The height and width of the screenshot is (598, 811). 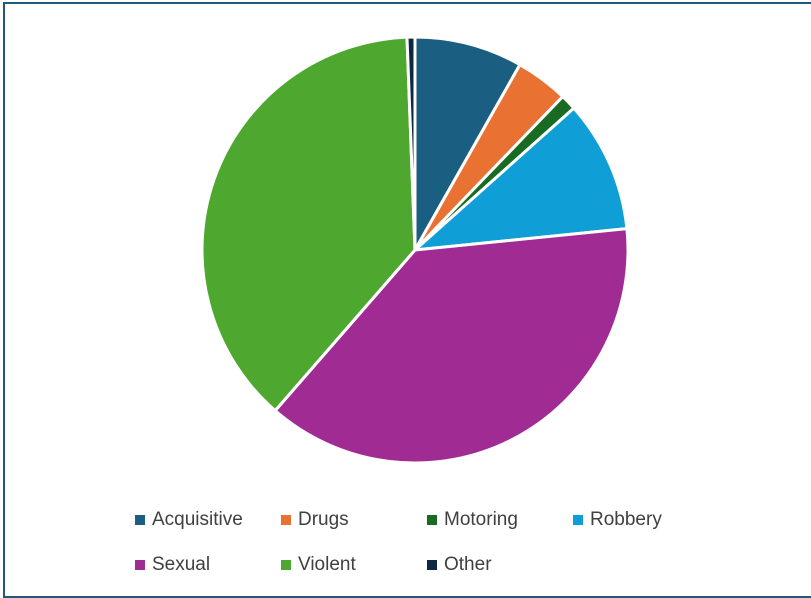 I want to click on legend-item-violent: Violent, so click(x=318, y=565).